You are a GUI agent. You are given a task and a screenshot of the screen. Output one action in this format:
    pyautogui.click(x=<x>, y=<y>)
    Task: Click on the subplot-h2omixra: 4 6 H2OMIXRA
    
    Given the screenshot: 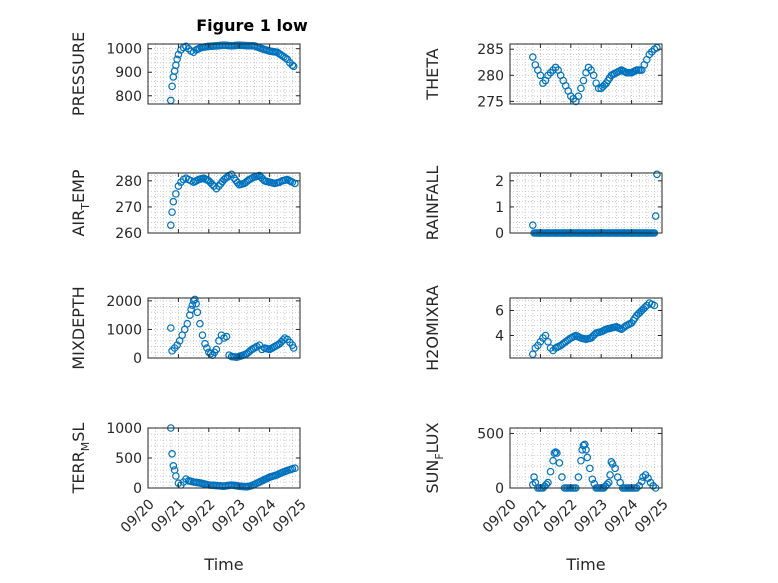 What is the action you would take?
    pyautogui.click(x=543, y=328)
    